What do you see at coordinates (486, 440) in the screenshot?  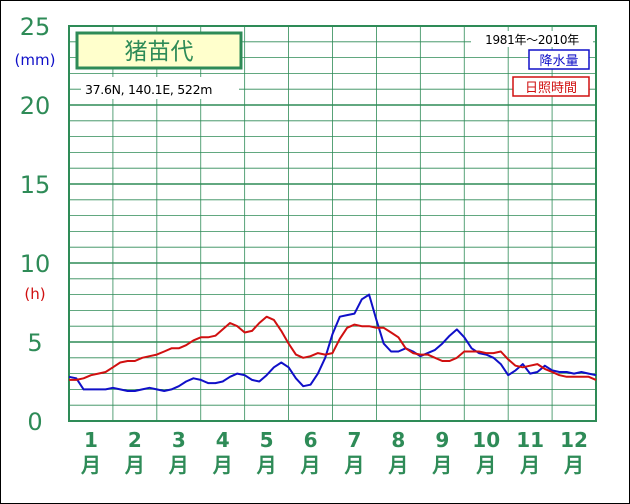 I see `x-tick-label: 10` at bounding box center [486, 440].